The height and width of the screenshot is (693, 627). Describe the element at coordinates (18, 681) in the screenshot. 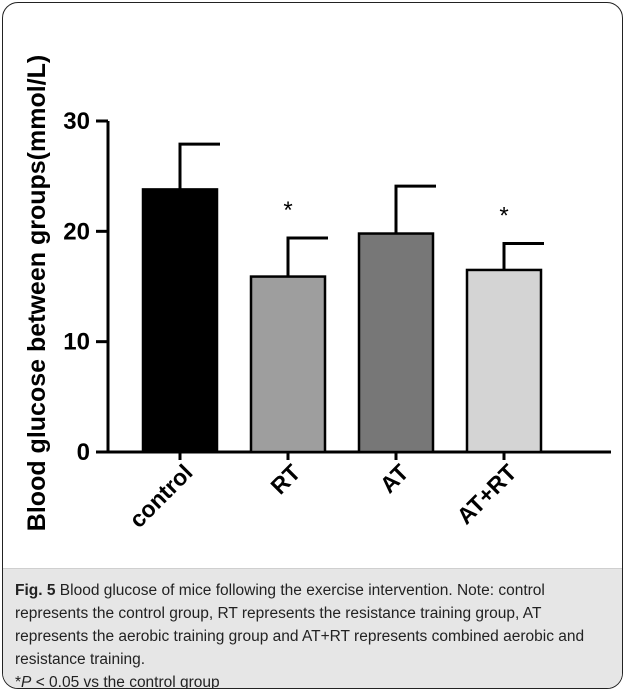

I see `caption-pvalue-prefix: *` at that location.